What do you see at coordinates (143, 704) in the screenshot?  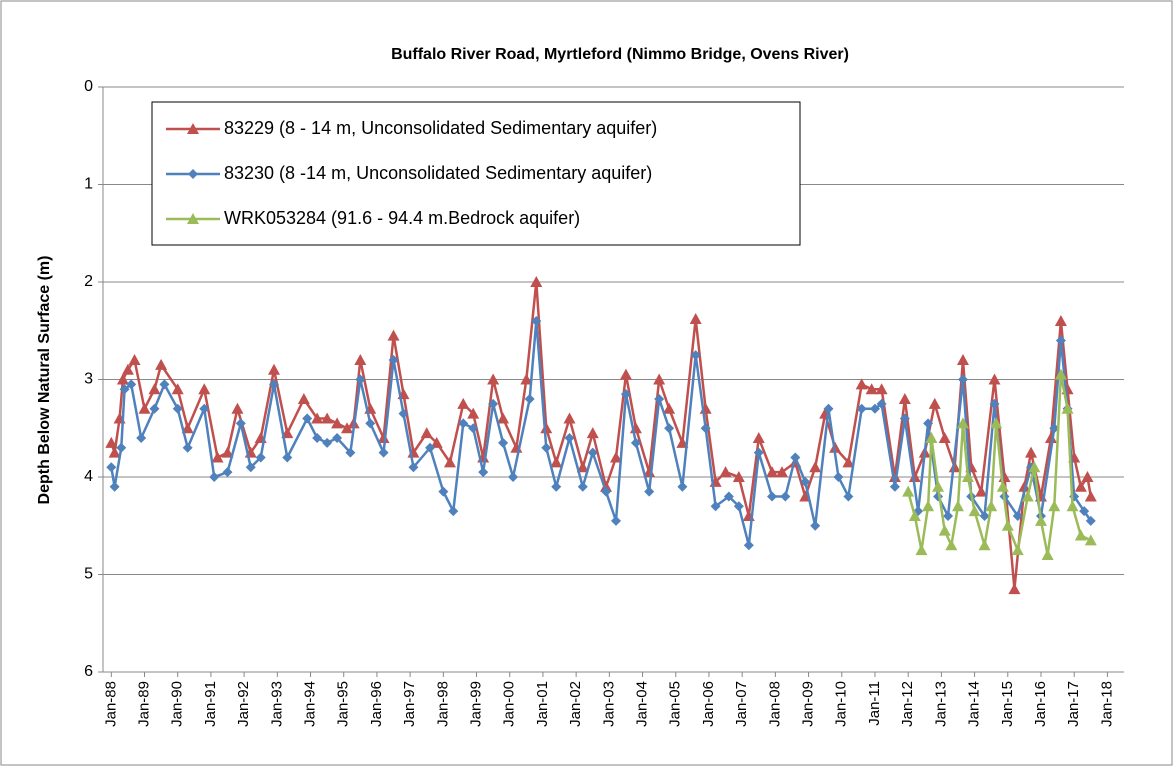 I see `x-tick-label: Jan-89` at bounding box center [143, 704].